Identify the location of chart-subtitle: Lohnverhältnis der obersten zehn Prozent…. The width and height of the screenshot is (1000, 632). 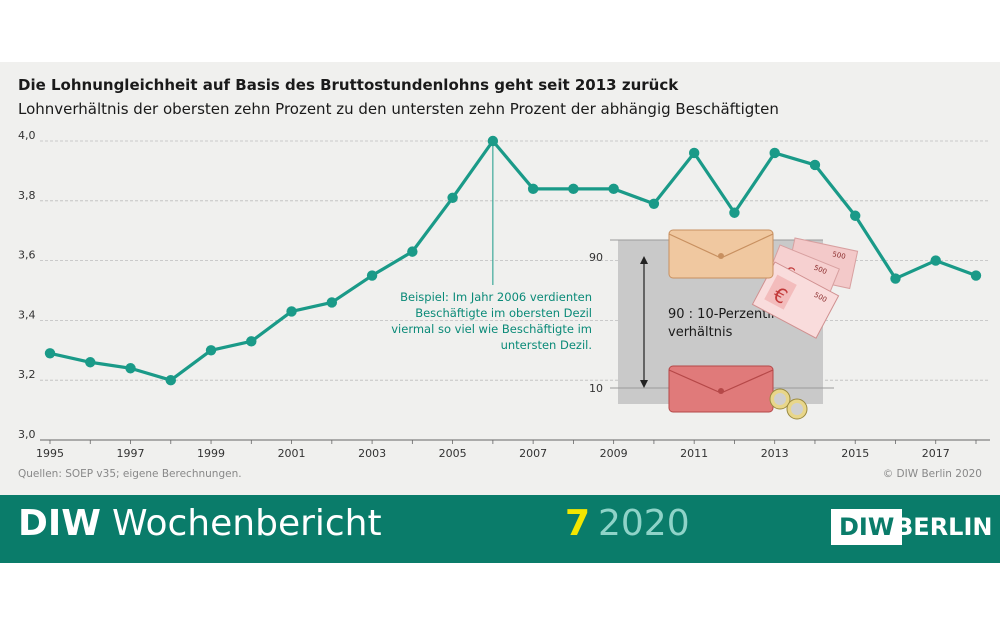
(398, 109).